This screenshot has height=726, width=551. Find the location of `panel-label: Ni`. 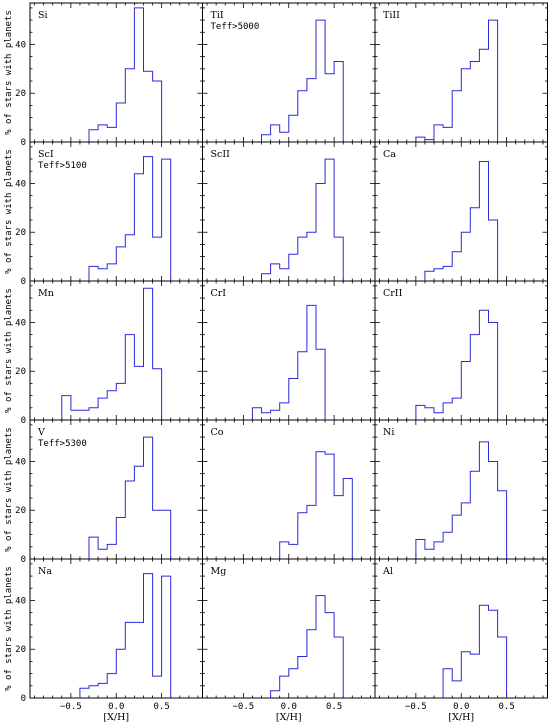

panel-label: Ni is located at coordinates (388, 432).